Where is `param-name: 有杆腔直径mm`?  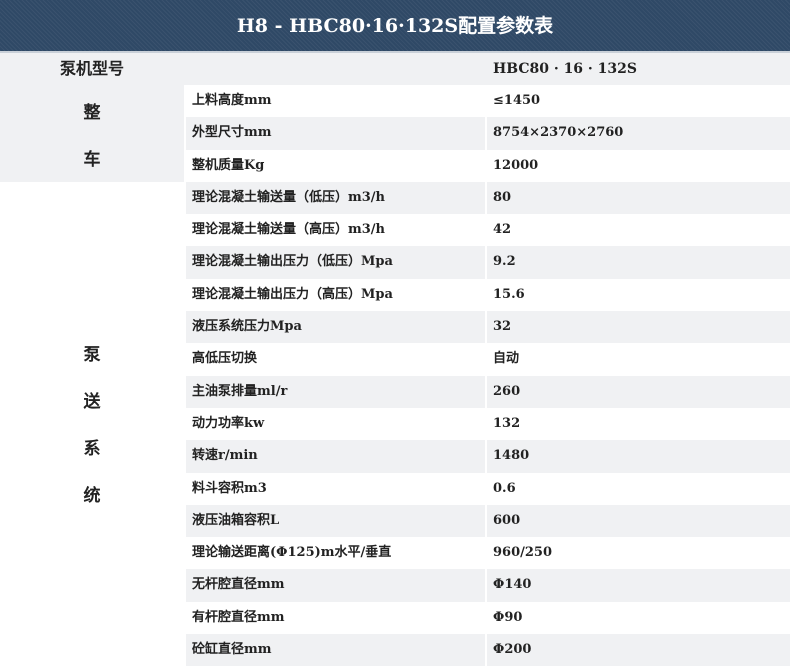 param-name: 有杆腔直径mm is located at coordinates (336, 618).